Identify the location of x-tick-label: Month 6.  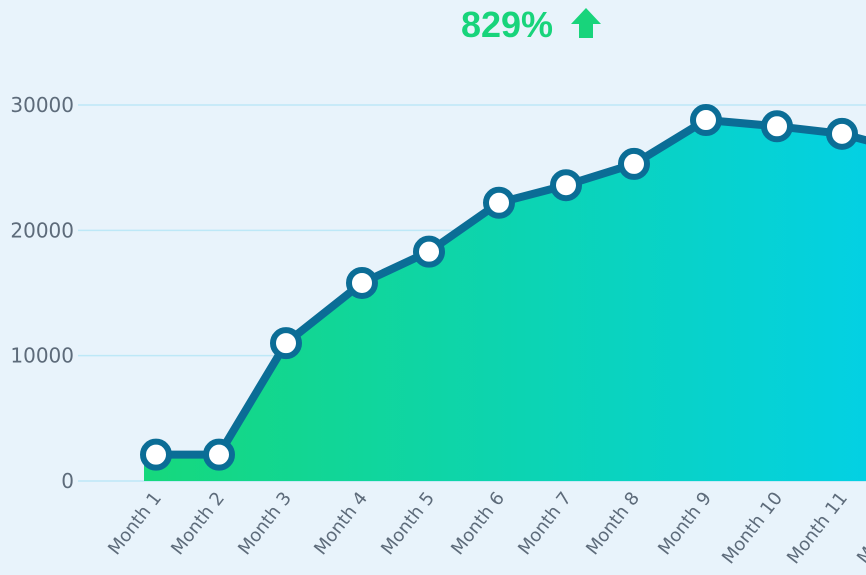
(478, 523).